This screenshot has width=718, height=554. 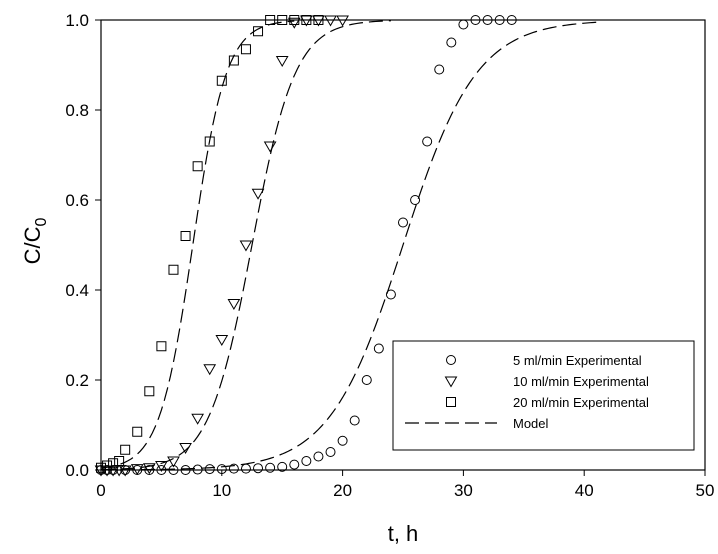 What do you see at coordinates (100, 490) in the screenshot?
I see `x-tick-label: 0` at bounding box center [100, 490].